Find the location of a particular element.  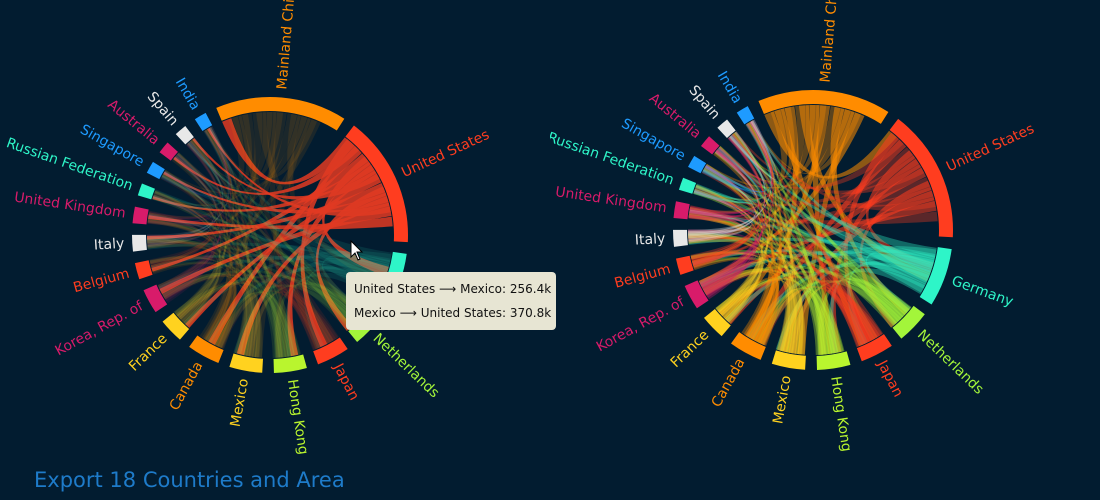

ribbon-mainland-china-united-kingdom is located at coordinates (196, 167).